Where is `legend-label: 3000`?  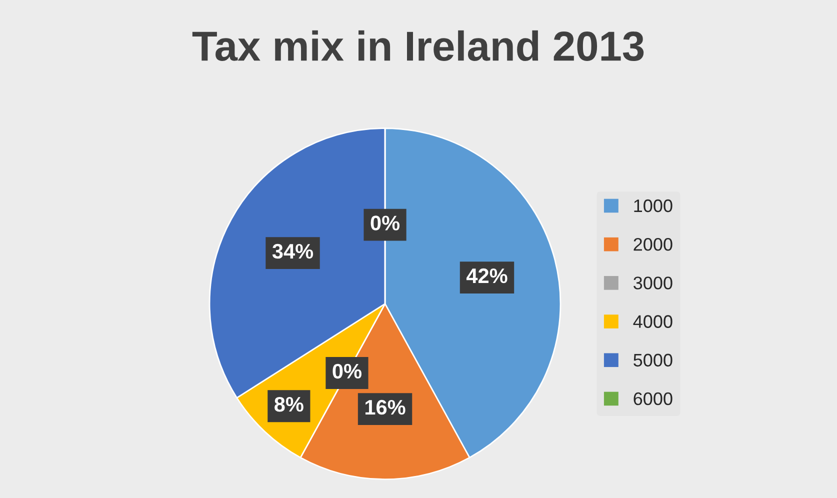 legend-label: 3000 is located at coordinates (653, 283).